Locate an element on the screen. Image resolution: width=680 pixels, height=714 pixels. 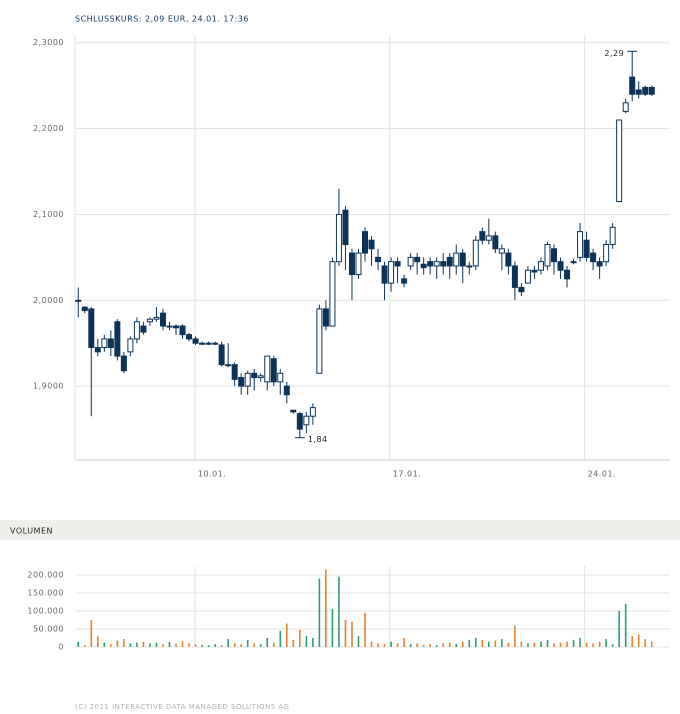
y-tick-label: 100.000 is located at coordinates (45, 611).